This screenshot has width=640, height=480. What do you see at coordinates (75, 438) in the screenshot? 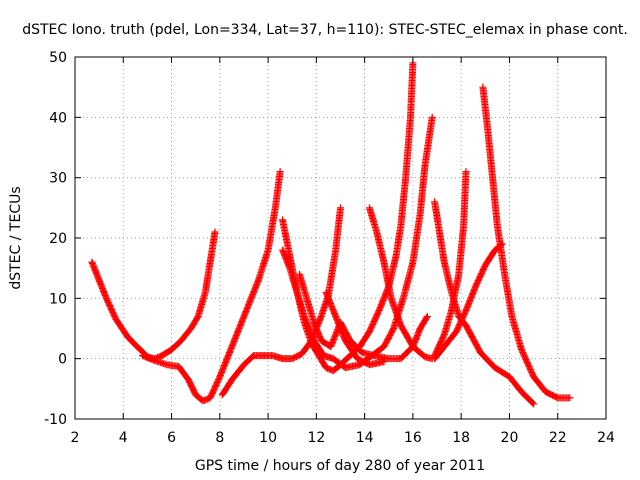
I see `x-tick-label: 2` at bounding box center [75, 438].